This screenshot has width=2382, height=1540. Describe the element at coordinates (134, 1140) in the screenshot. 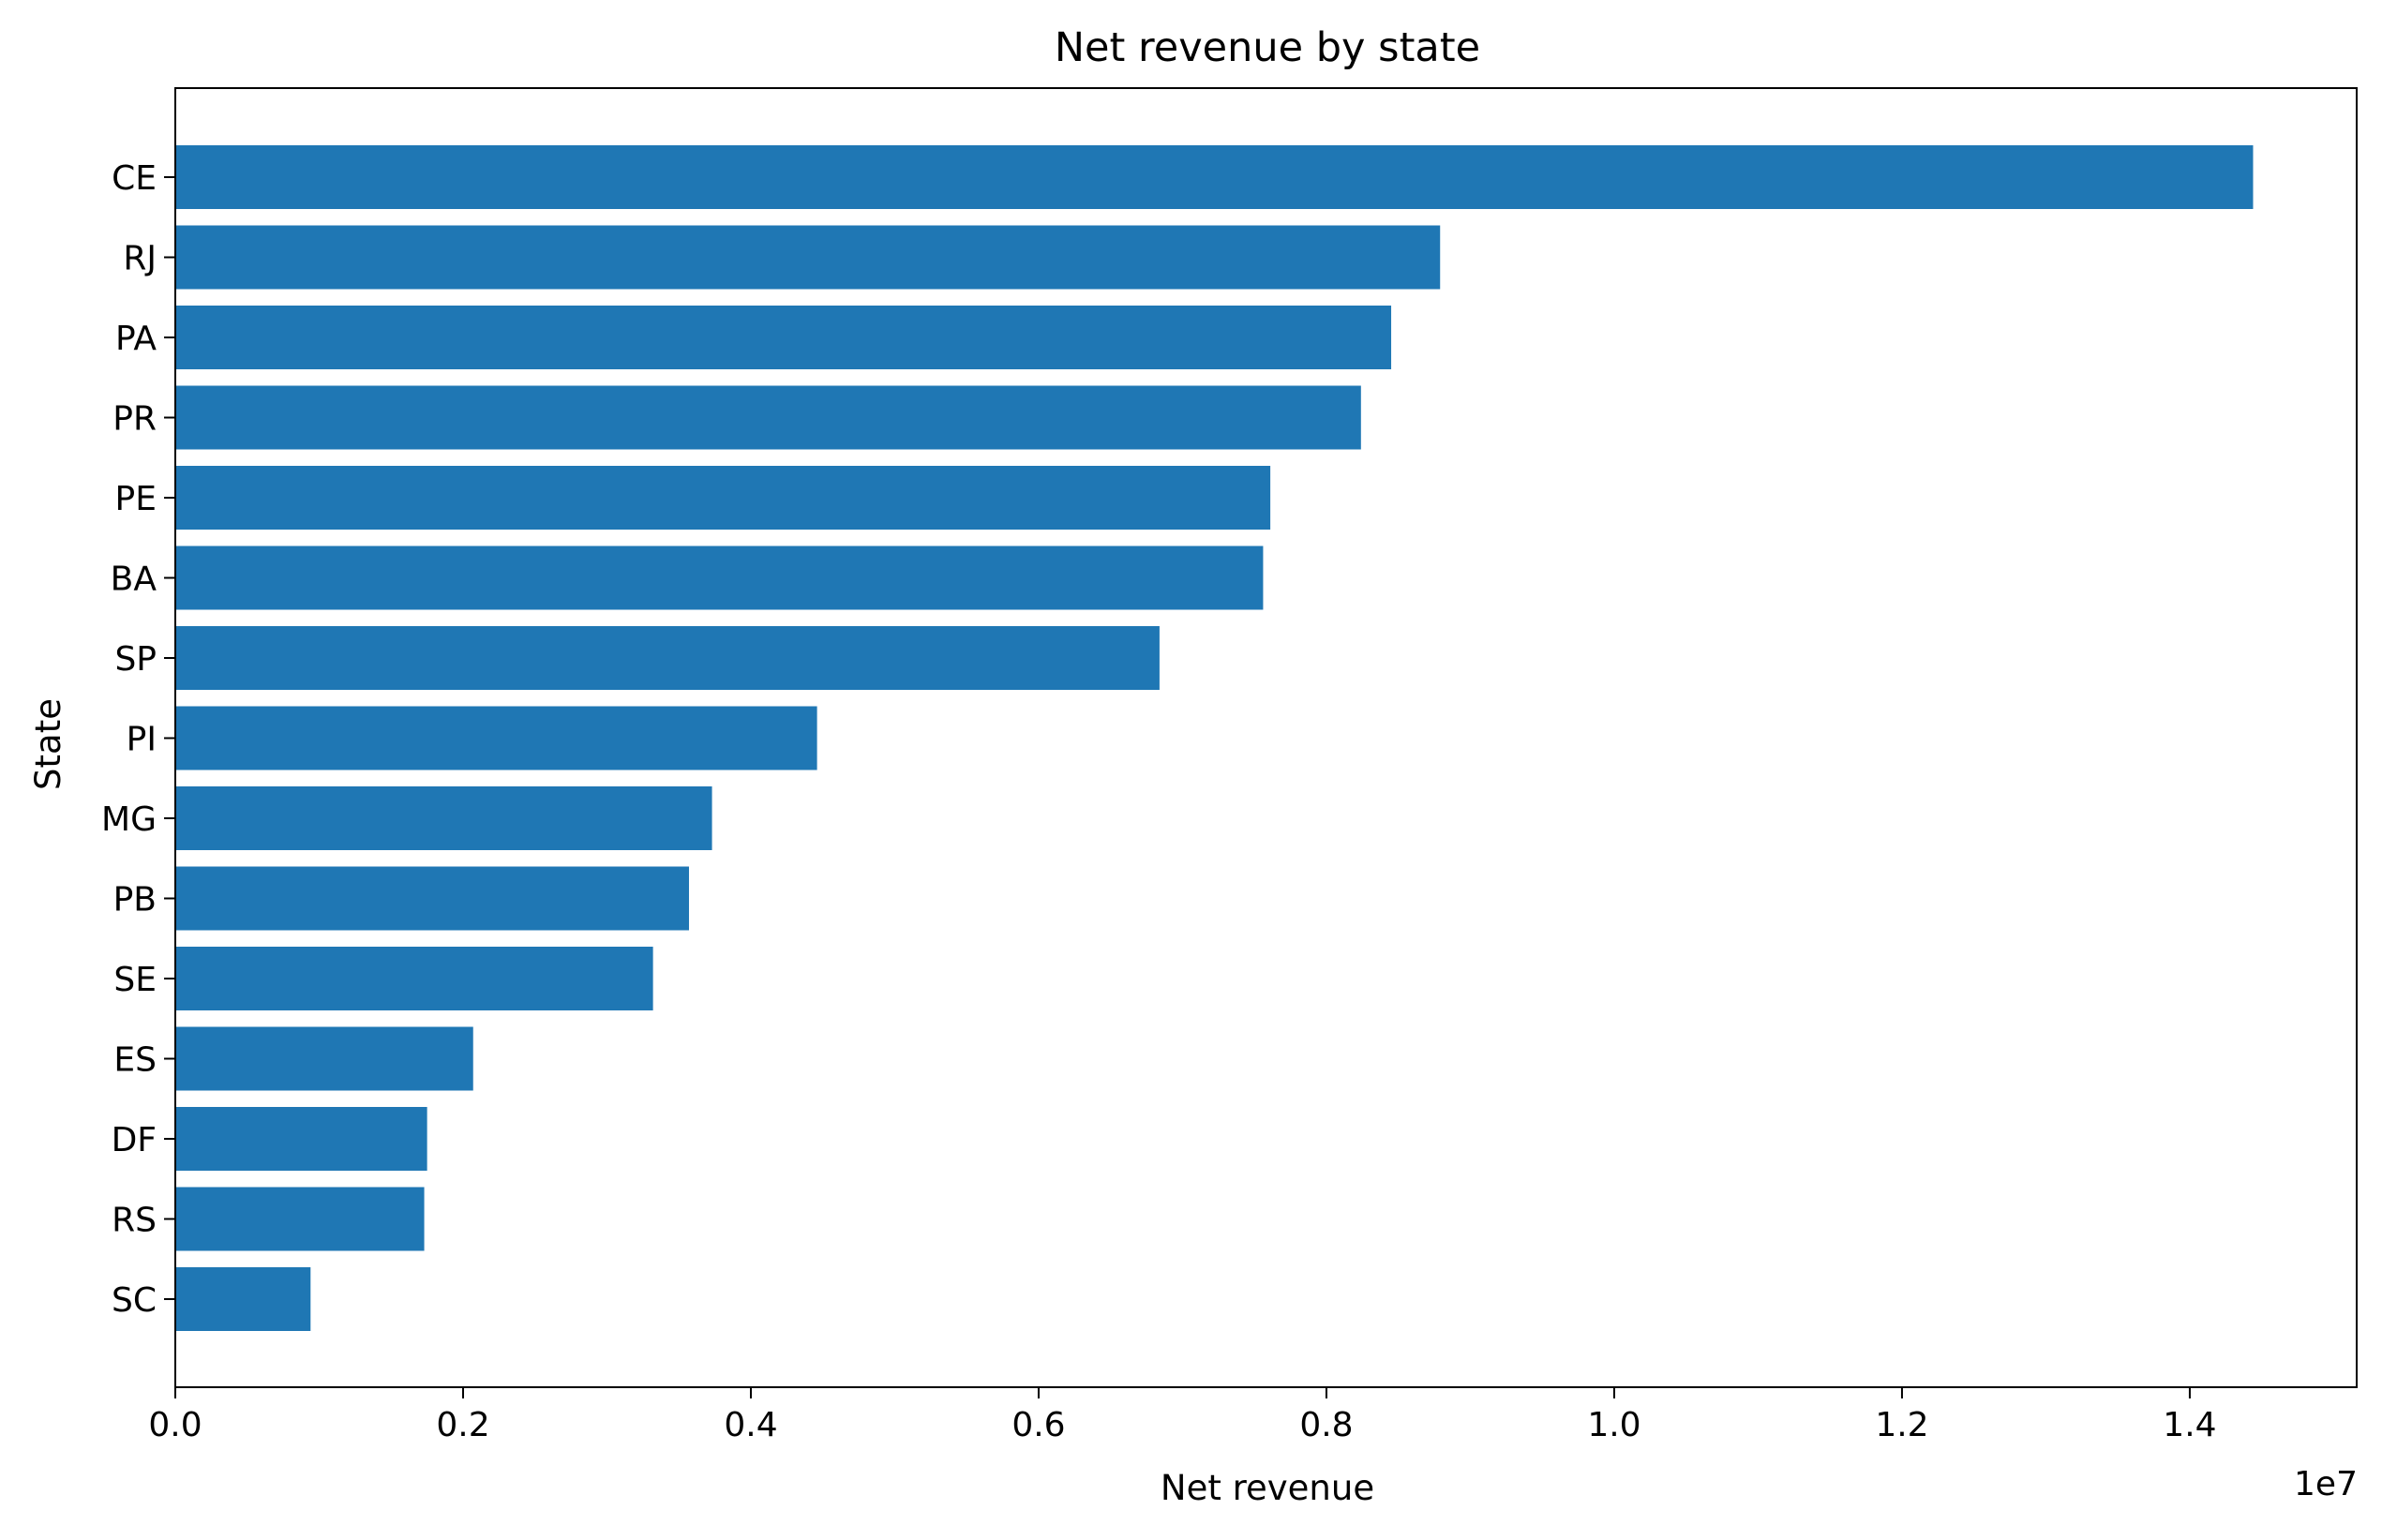

I see `y-tick-label-df: DF` at that location.